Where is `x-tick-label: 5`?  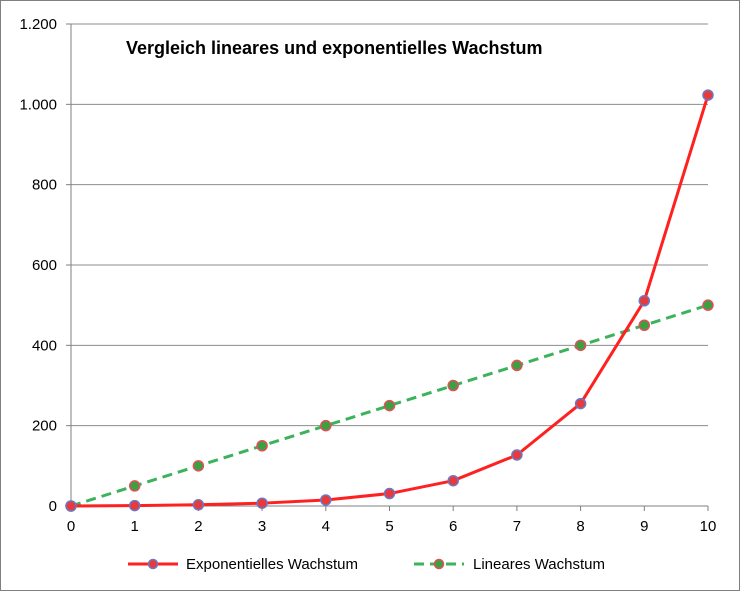 x-tick-label: 5 is located at coordinates (389, 526).